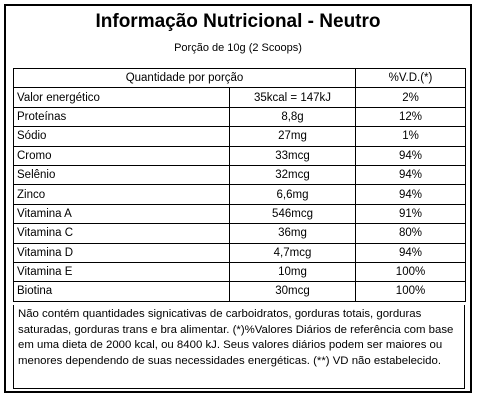 This screenshot has height=404, width=482. Describe the element at coordinates (292, 175) in the screenshot. I see `nutrient-quantity: 32mcg` at that location.